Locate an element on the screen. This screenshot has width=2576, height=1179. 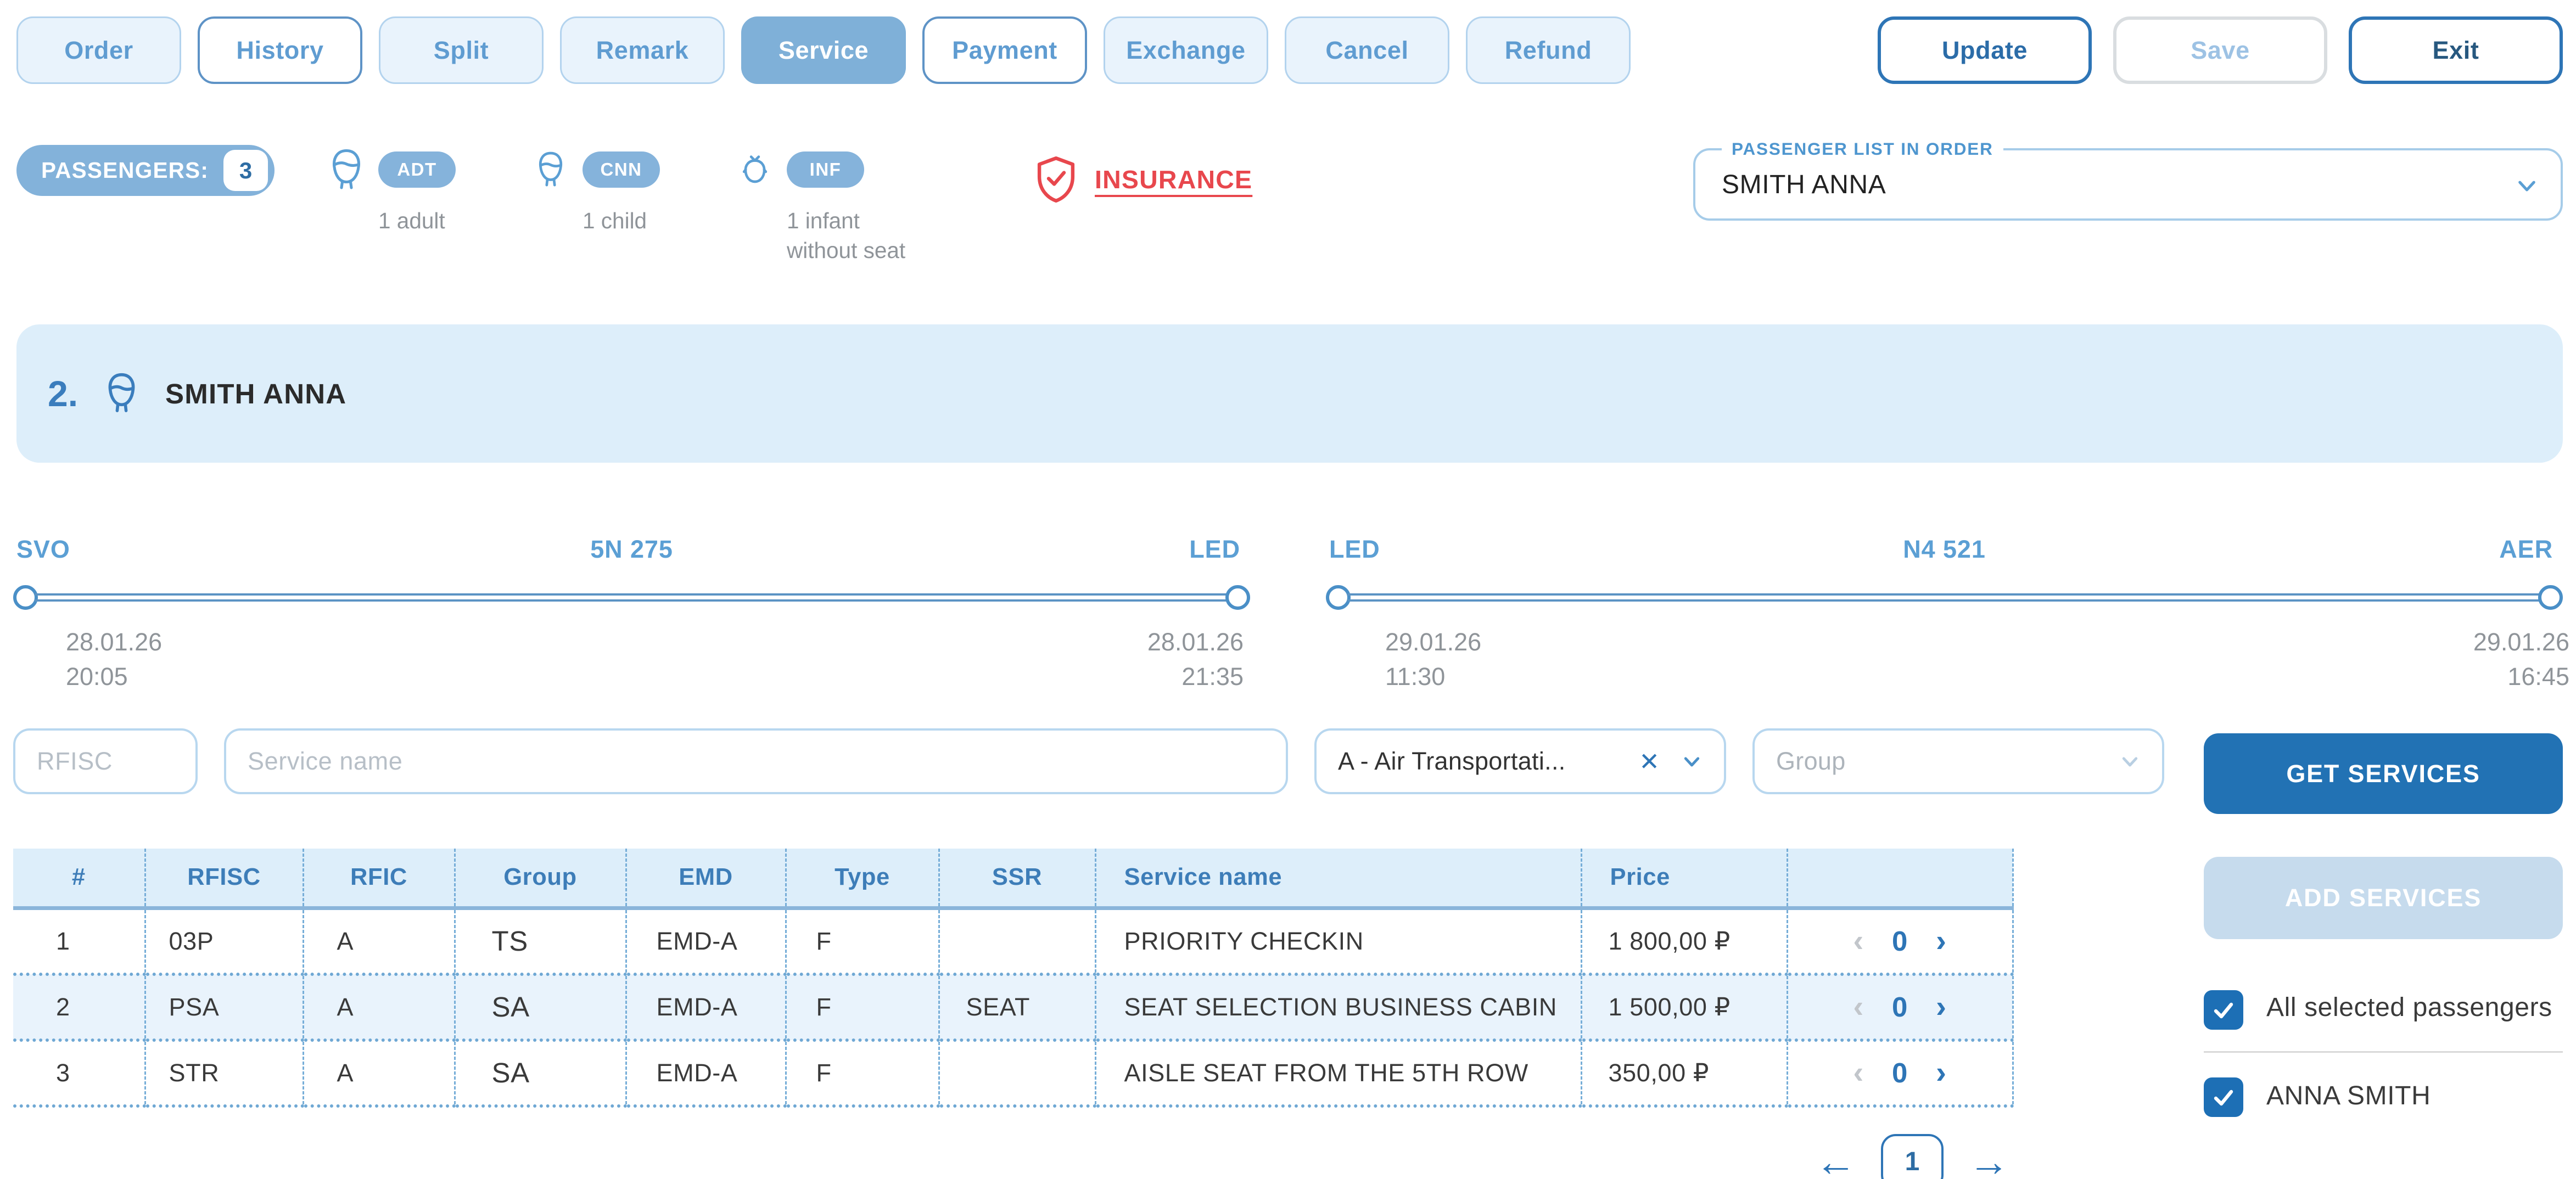
service-type-select: A - Air Transportati... ✕ is located at coordinates (1520, 761).